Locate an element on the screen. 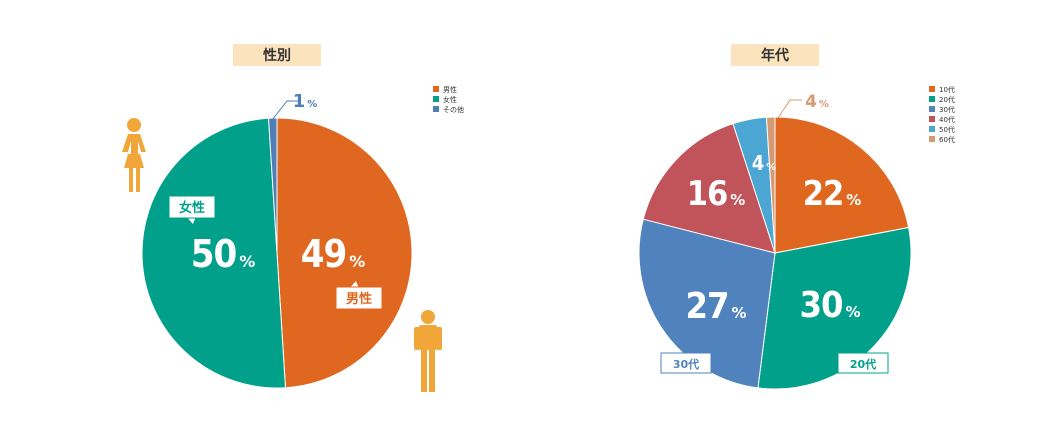  gender-value-male: 49% is located at coordinates (333, 254).